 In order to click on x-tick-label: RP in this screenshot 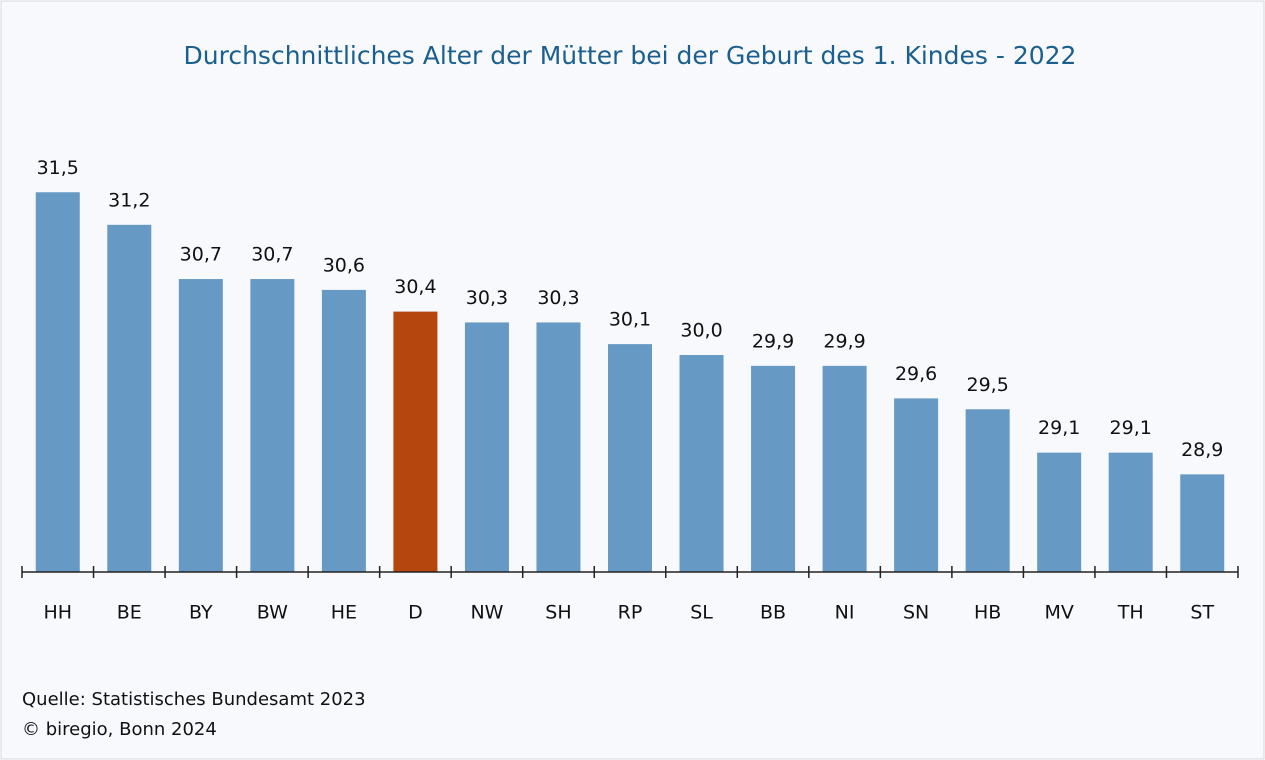, I will do `click(630, 613)`.